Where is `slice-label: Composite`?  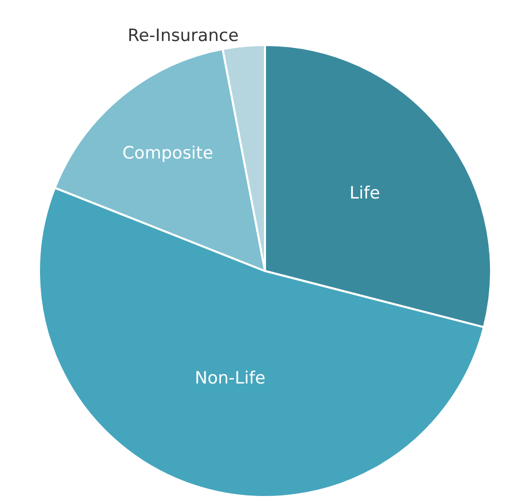
slice-label: Composite is located at coordinates (168, 153).